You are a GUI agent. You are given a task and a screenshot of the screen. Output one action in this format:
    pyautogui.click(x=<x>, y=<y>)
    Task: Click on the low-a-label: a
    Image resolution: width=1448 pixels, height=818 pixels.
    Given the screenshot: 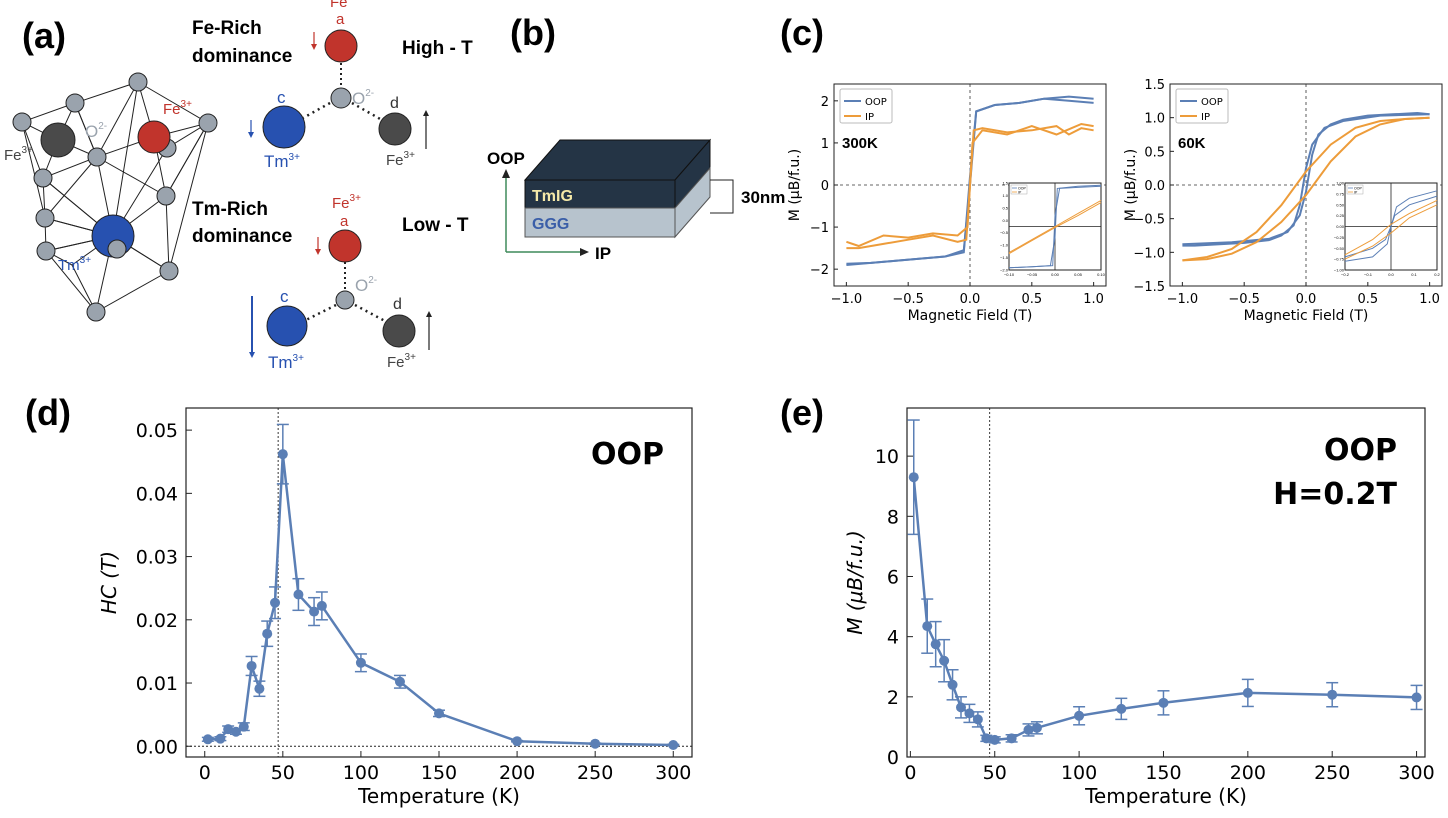 What is the action you would take?
    pyautogui.click(x=344, y=221)
    